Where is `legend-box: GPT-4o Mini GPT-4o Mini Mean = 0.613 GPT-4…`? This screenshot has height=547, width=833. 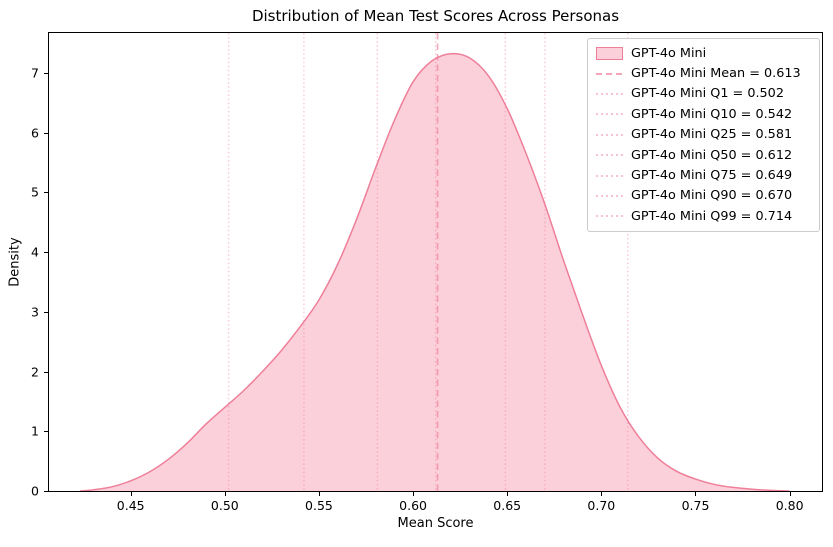 legend-box: GPT-4o Mini GPT-4o Mini Mean = 0.613 GPT-4… is located at coordinates (703, 135).